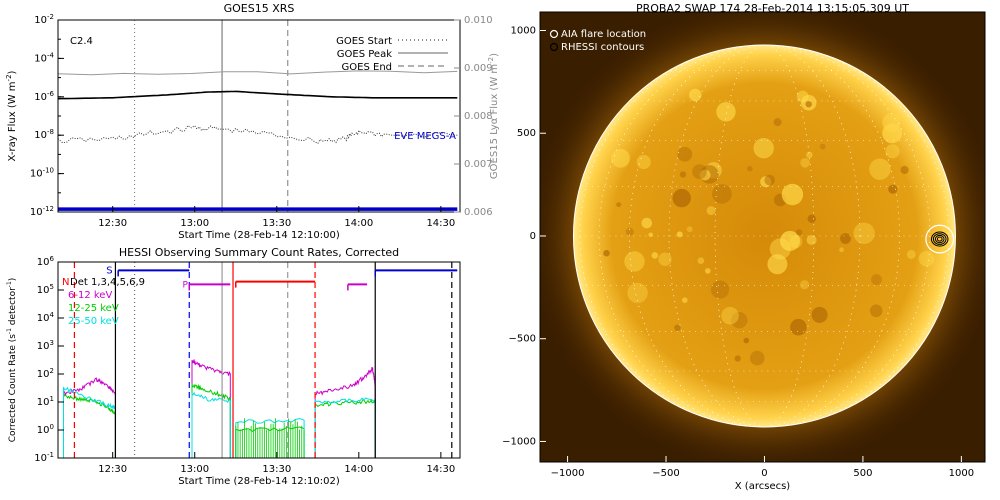 The image size is (1000, 500). What do you see at coordinates (276, 223) in the screenshot?
I see `goes-xtick-label: 13:30` at bounding box center [276, 223].